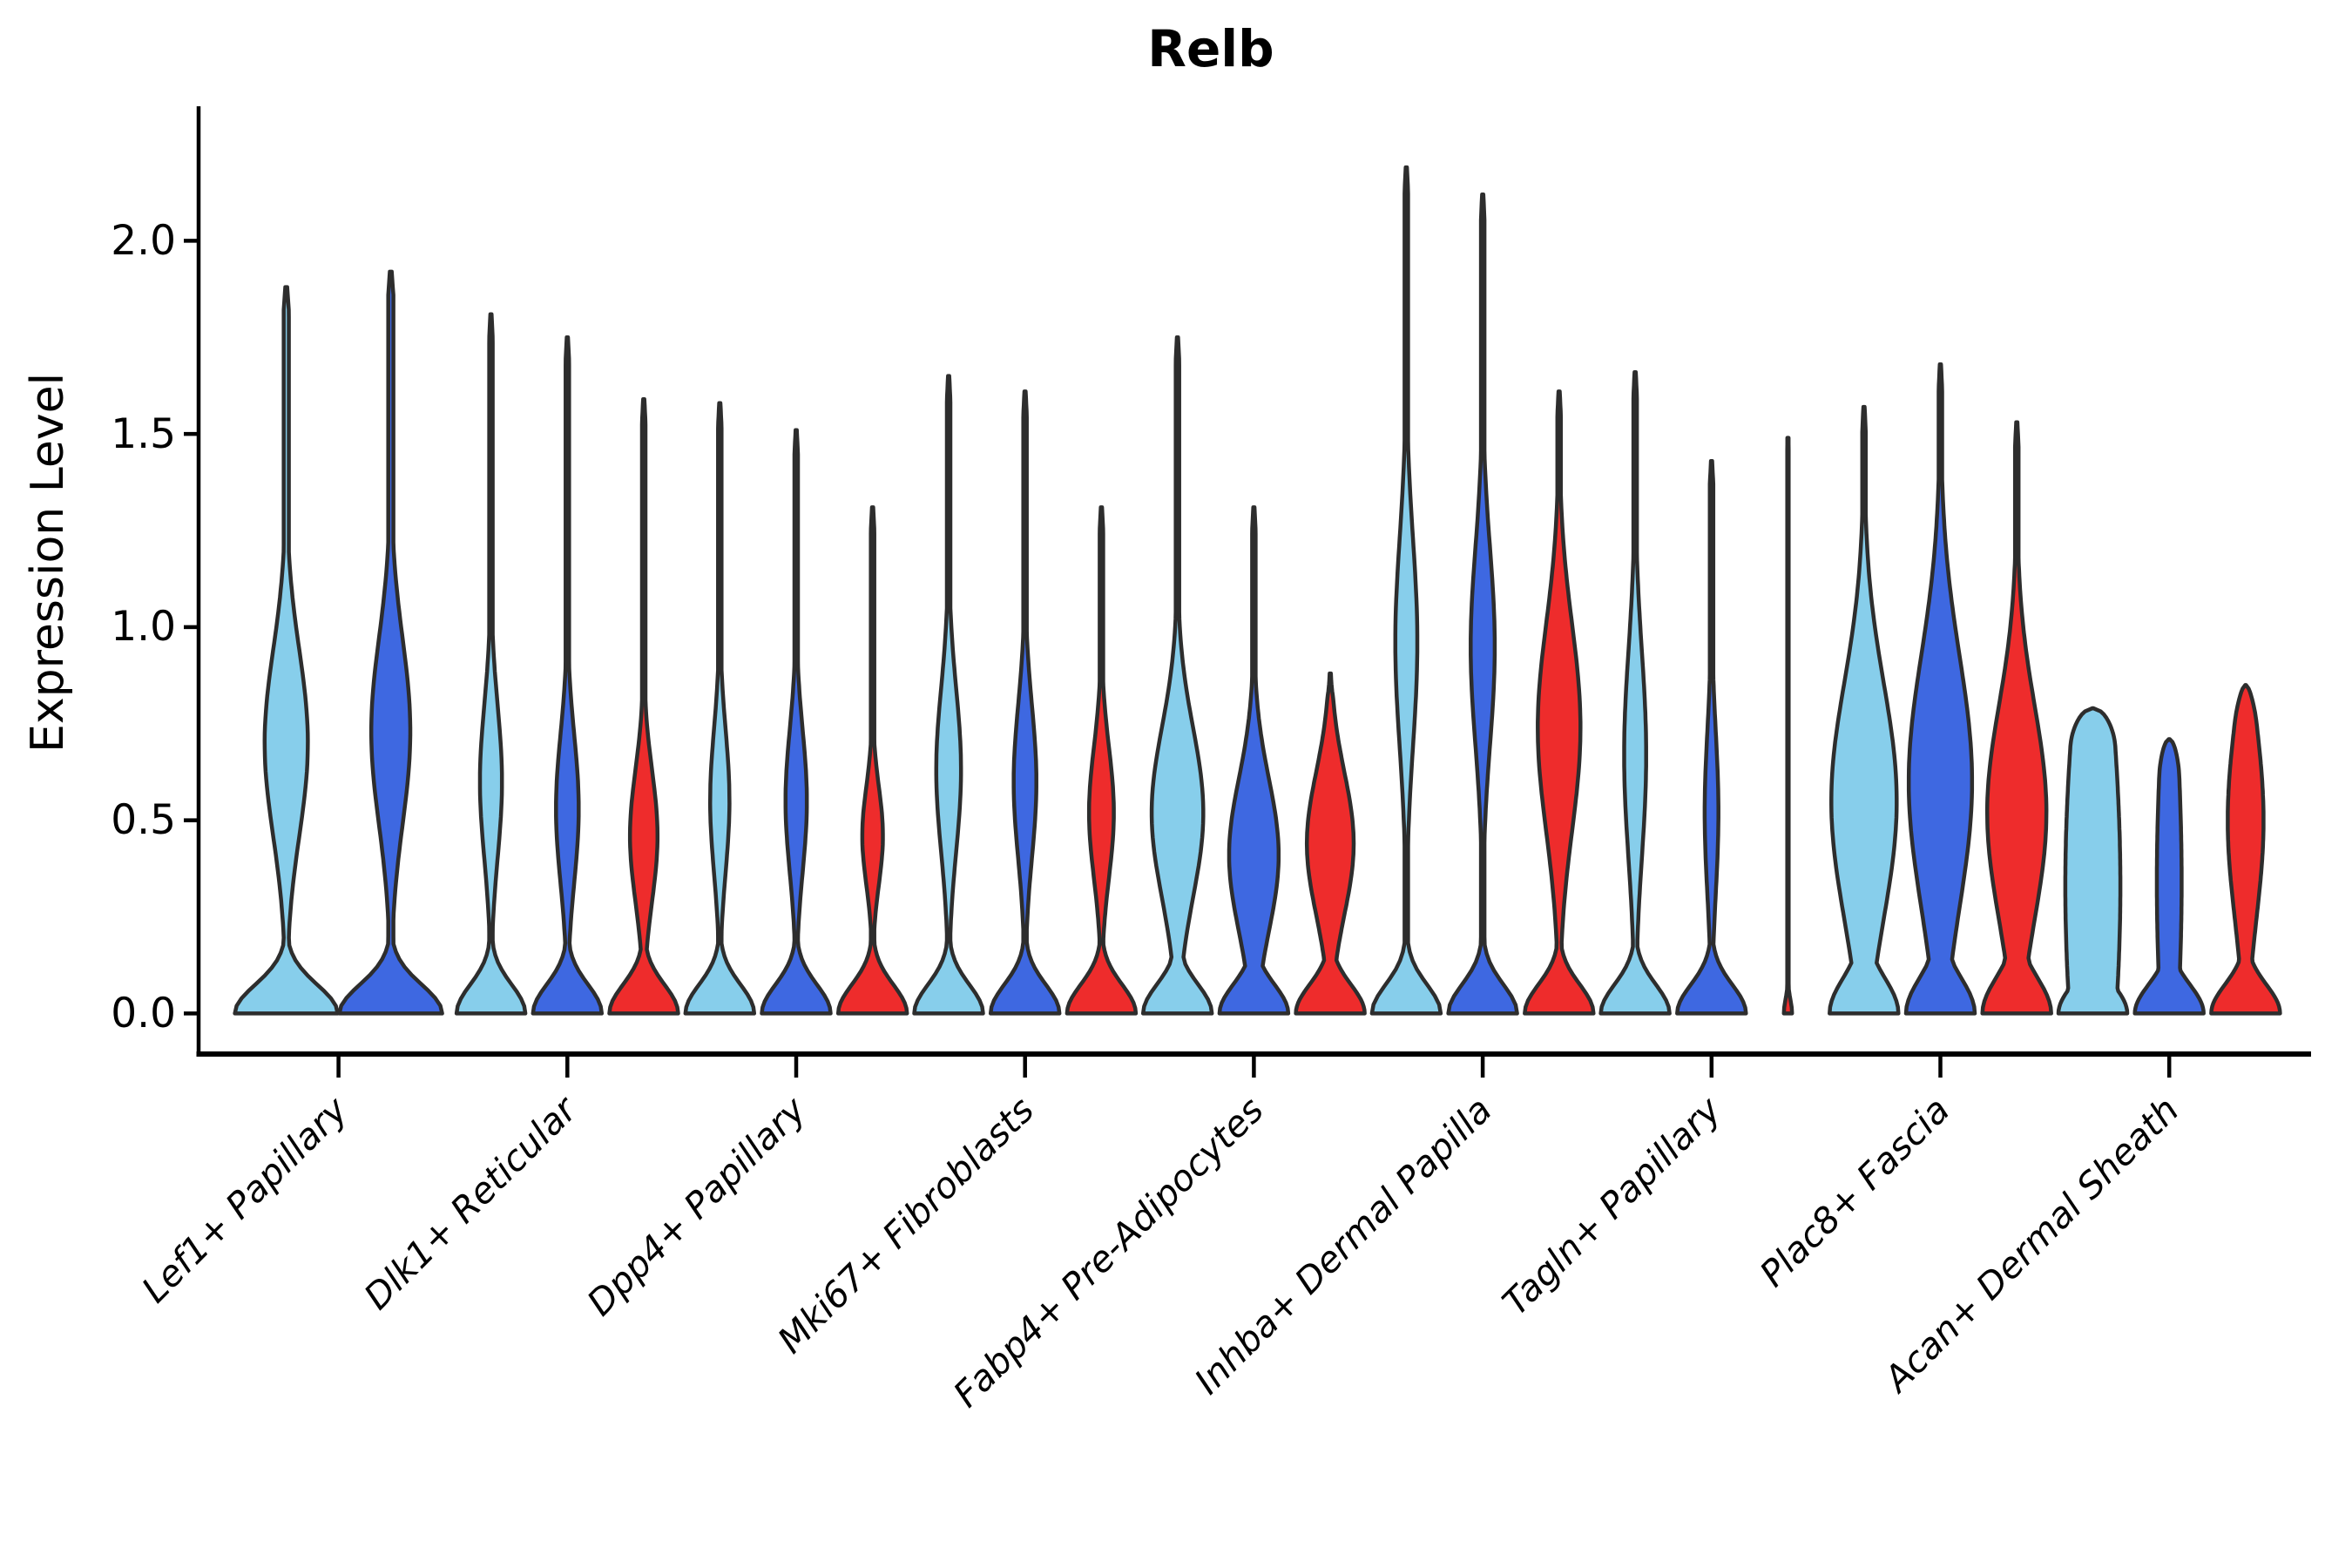 The width and height of the screenshot is (2352, 1568). I want to click on chart-title: Relb, so click(1211, 48).